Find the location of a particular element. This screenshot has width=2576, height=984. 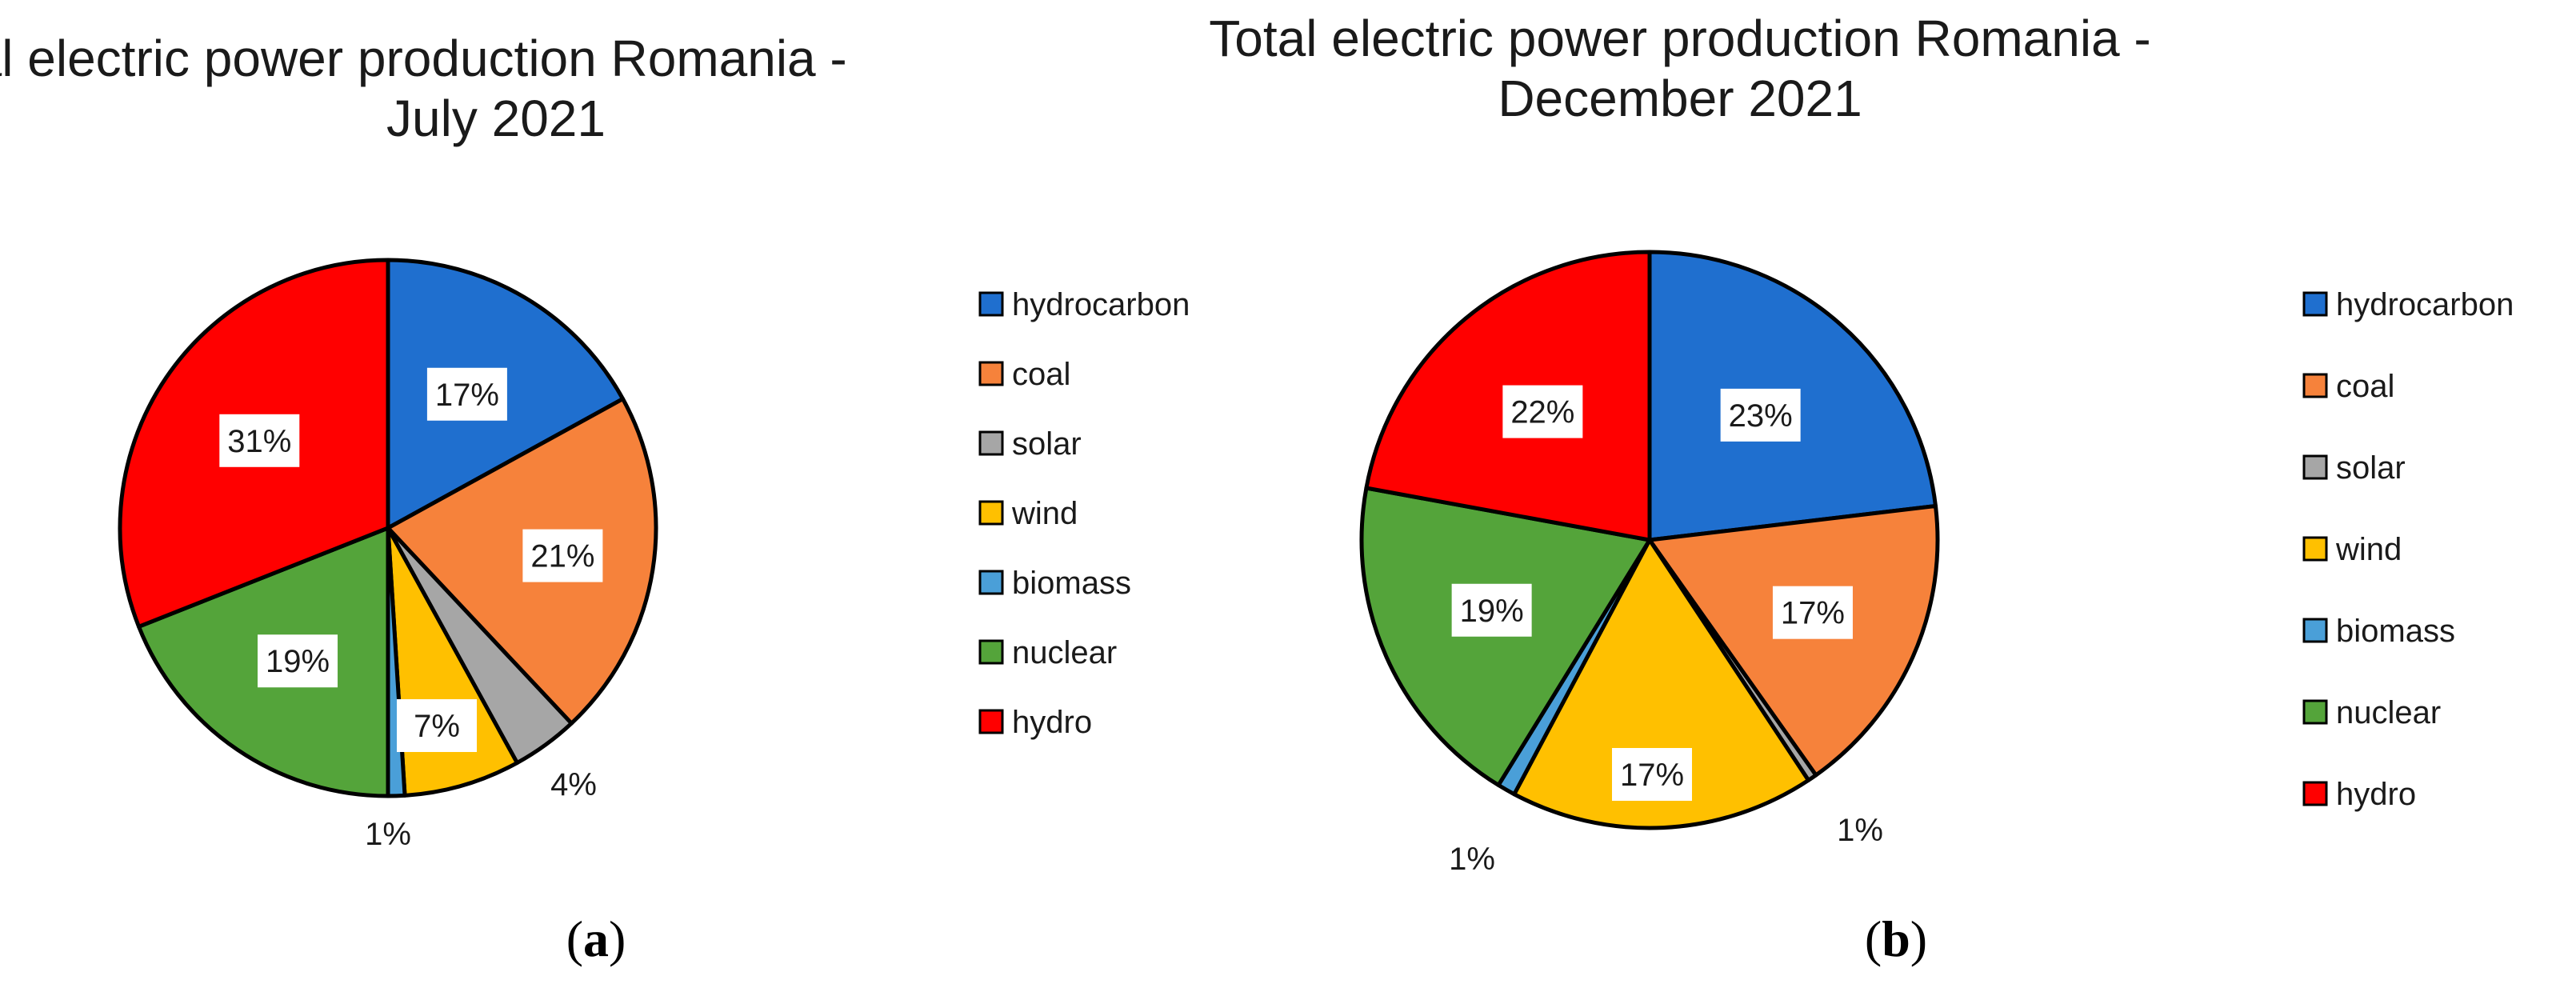

pie-slice-wind is located at coordinates (1661, 684).